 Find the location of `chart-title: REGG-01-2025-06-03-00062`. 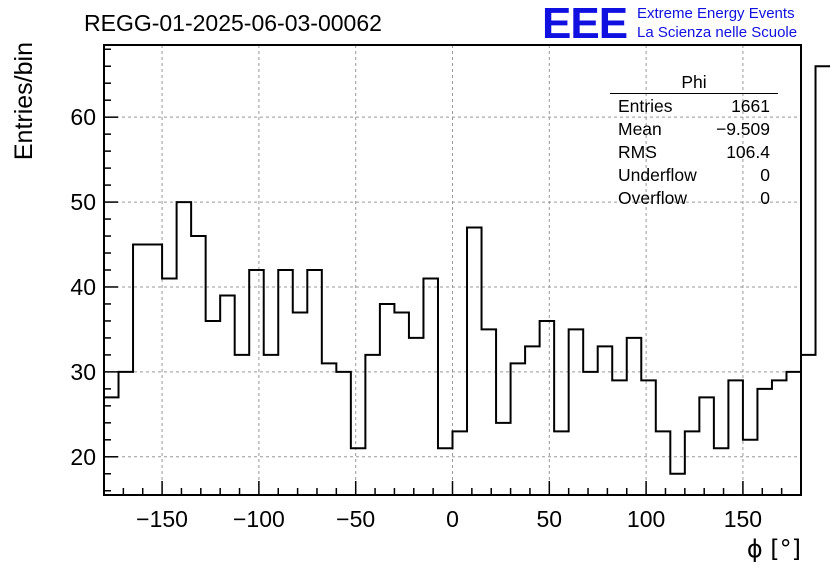

chart-title: REGG-01-2025-06-03-00062 is located at coordinates (233, 23).